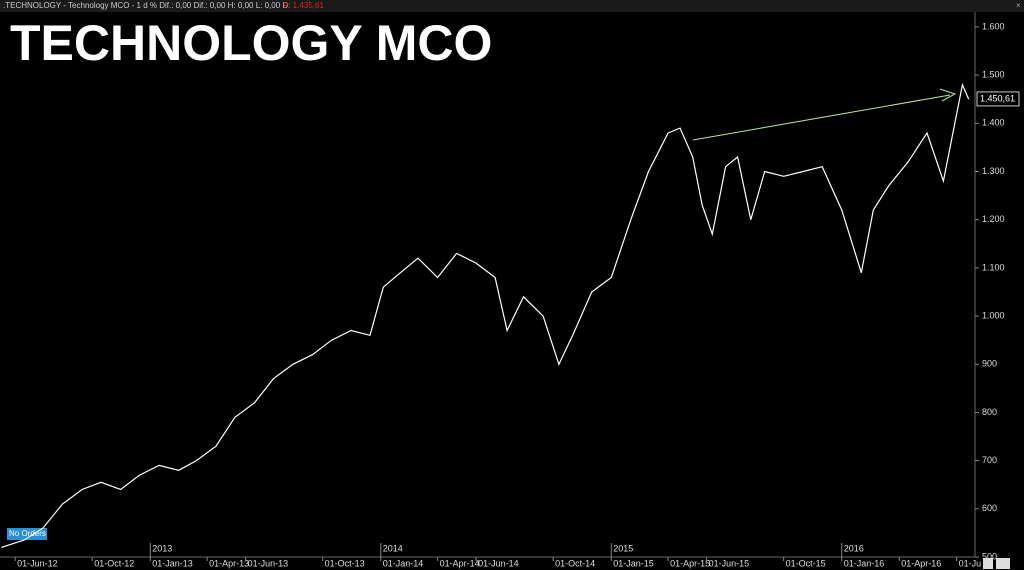  Describe the element at coordinates (498, 563) in the screenshot. I see `x-tick-label: 01-Jun-14` at that location.